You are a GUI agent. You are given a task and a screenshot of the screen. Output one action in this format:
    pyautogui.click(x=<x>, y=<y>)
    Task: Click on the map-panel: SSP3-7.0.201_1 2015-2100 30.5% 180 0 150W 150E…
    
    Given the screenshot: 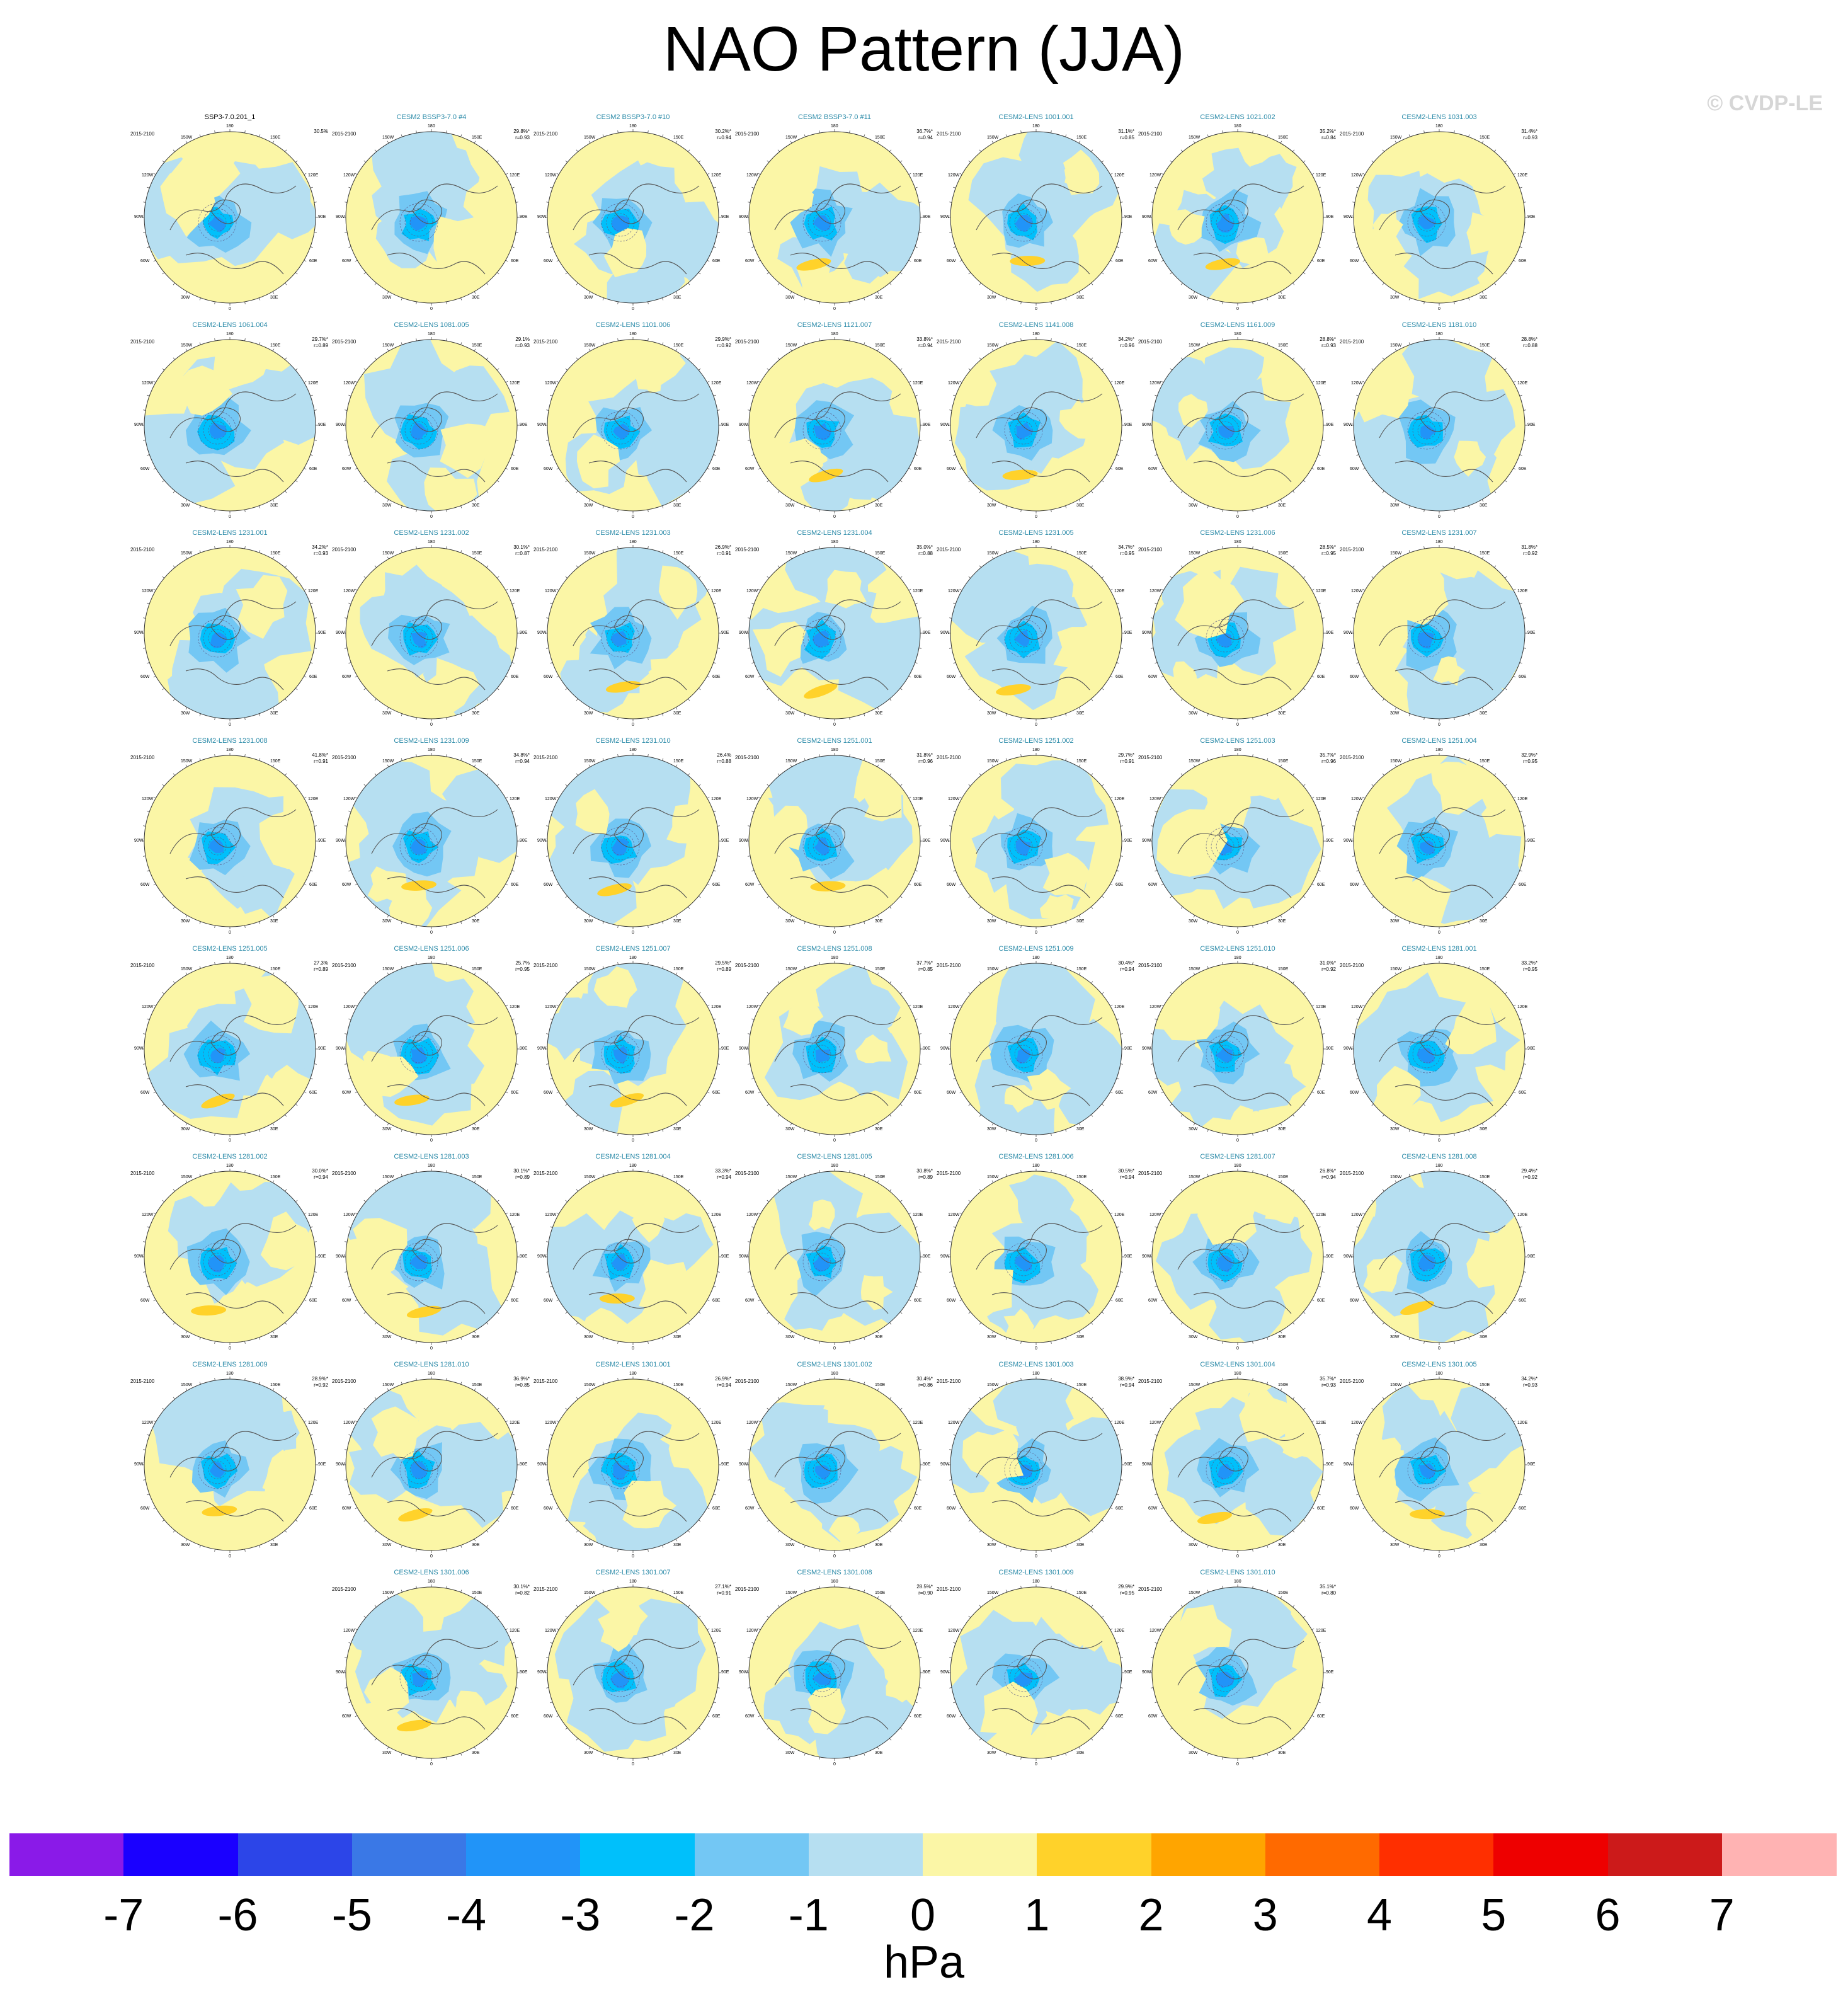 What is the action you would take?
    pyautogui.click(x=230, y=212)
    